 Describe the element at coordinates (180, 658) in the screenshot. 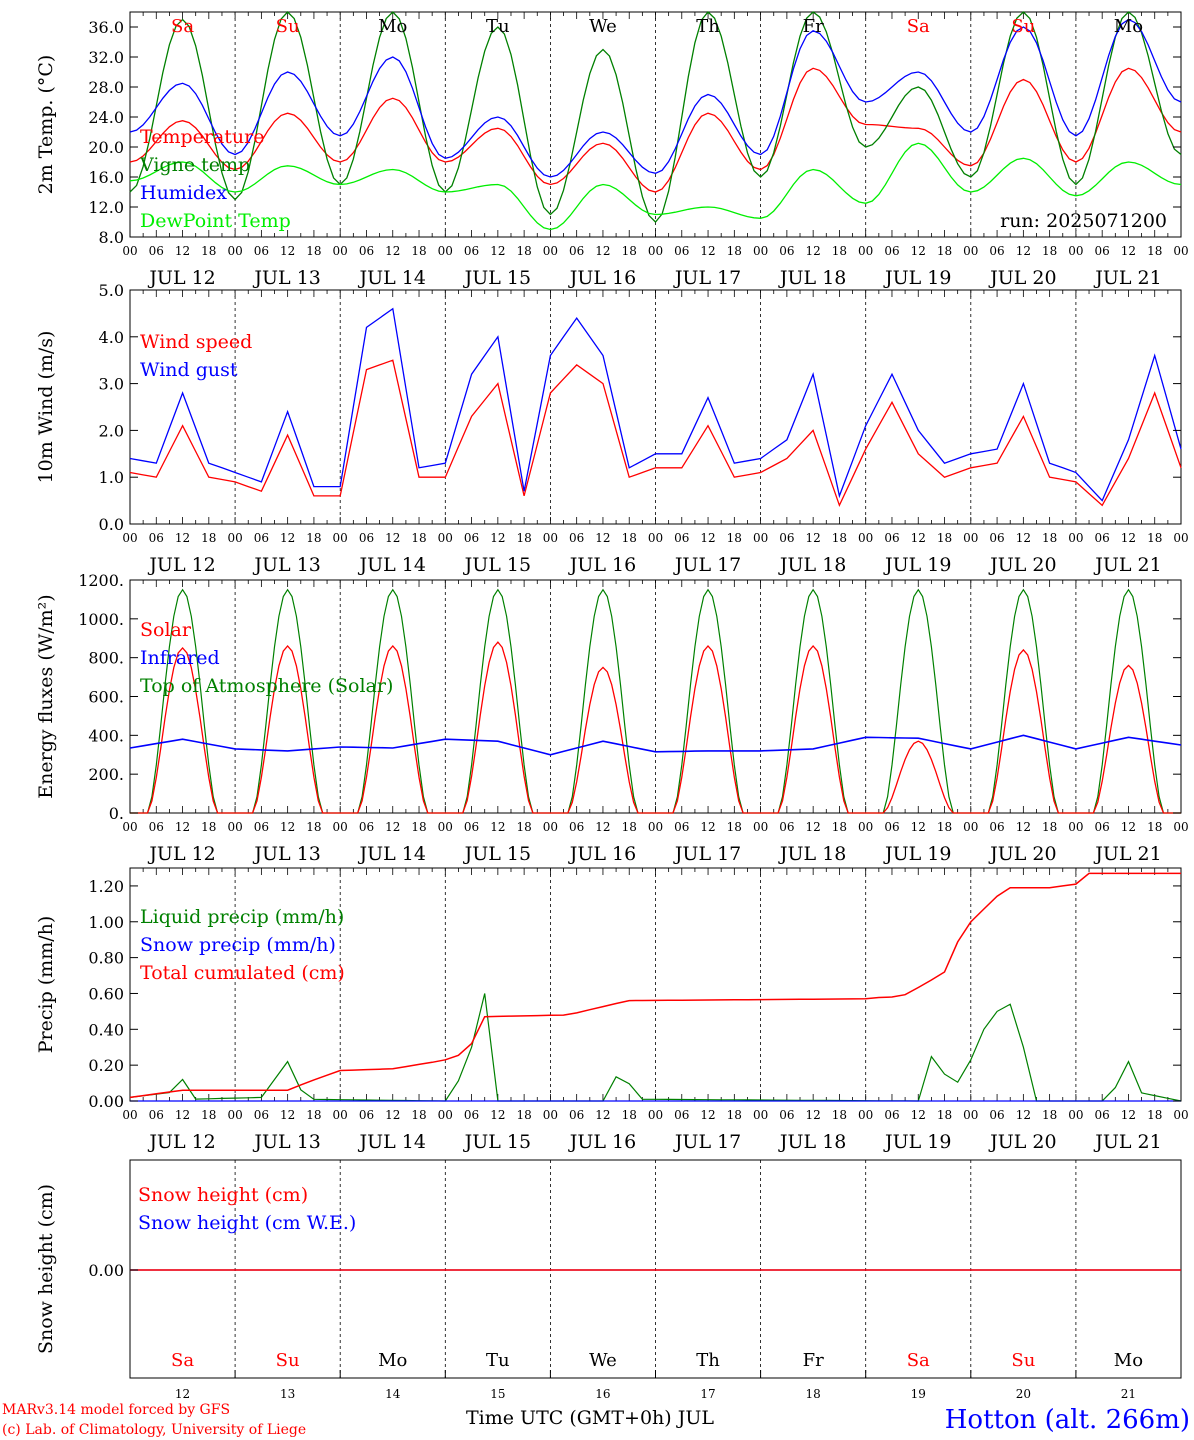

I see `legend-blue: Infrared` at that location.